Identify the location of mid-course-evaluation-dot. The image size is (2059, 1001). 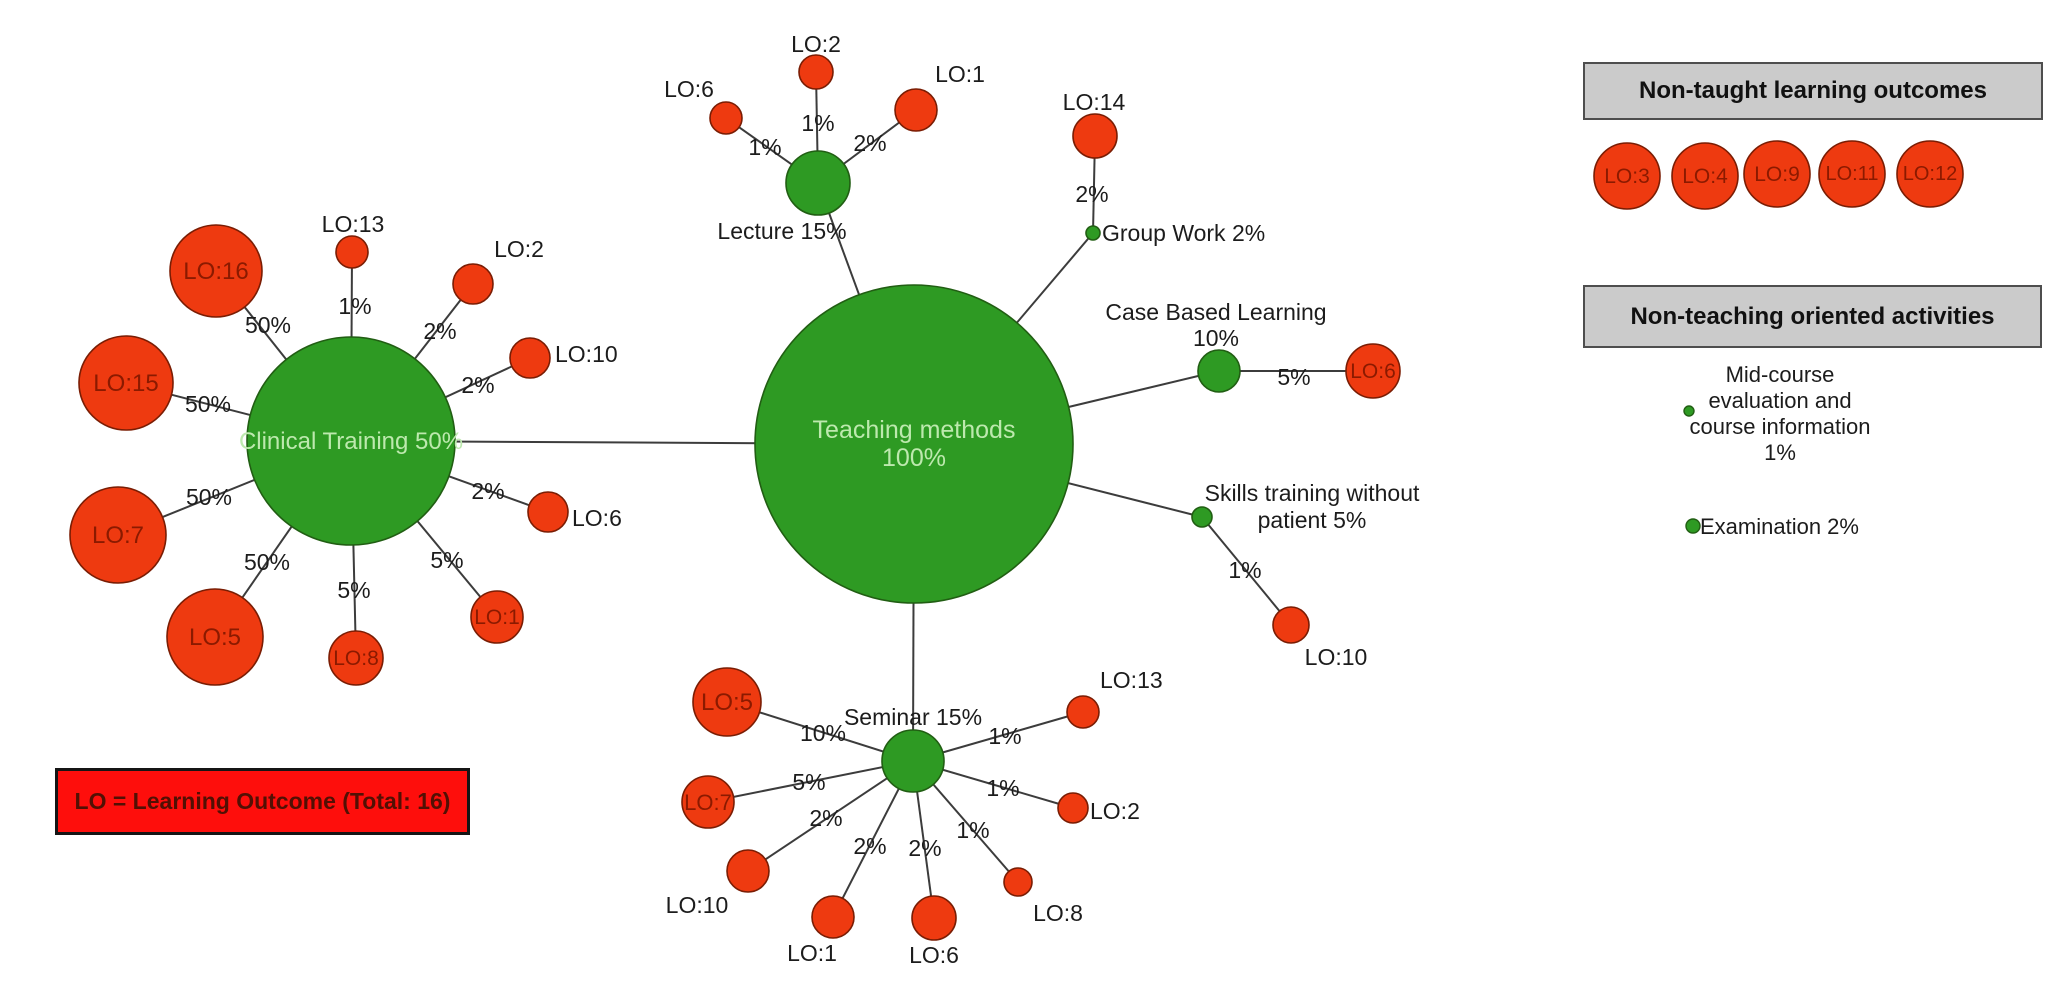
(1689, 411).